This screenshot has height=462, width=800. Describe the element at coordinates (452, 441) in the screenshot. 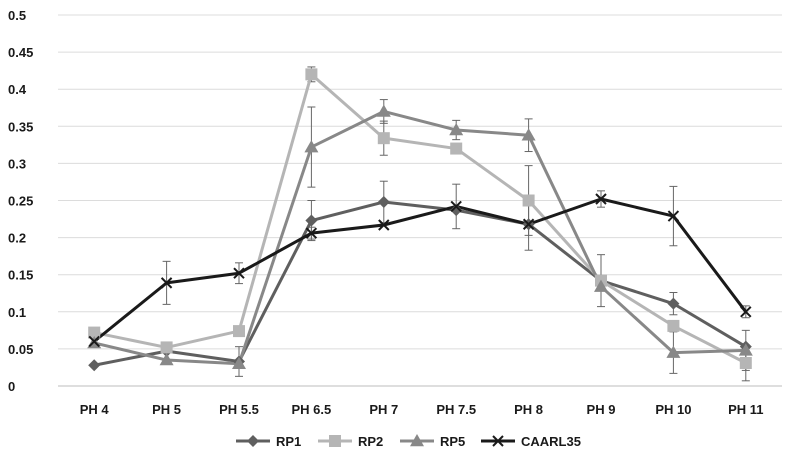

I see `legend-label-rp5: RP5` at that location.